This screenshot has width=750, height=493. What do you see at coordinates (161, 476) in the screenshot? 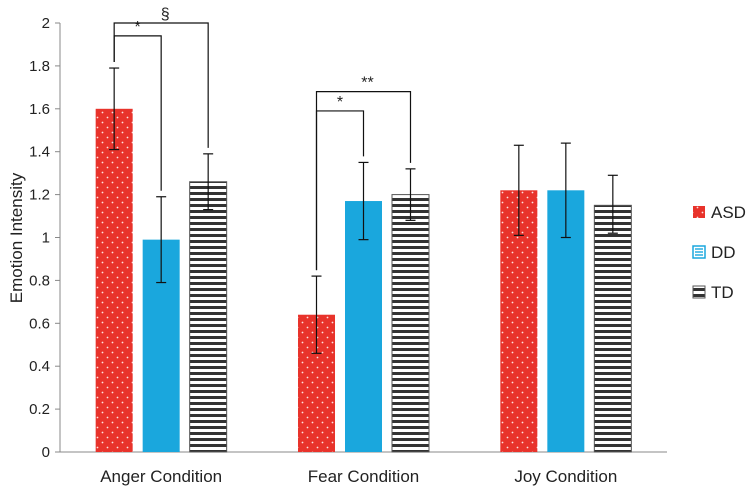
I see `x-category-label: Anger Condition` at bounding box center [161, 476].